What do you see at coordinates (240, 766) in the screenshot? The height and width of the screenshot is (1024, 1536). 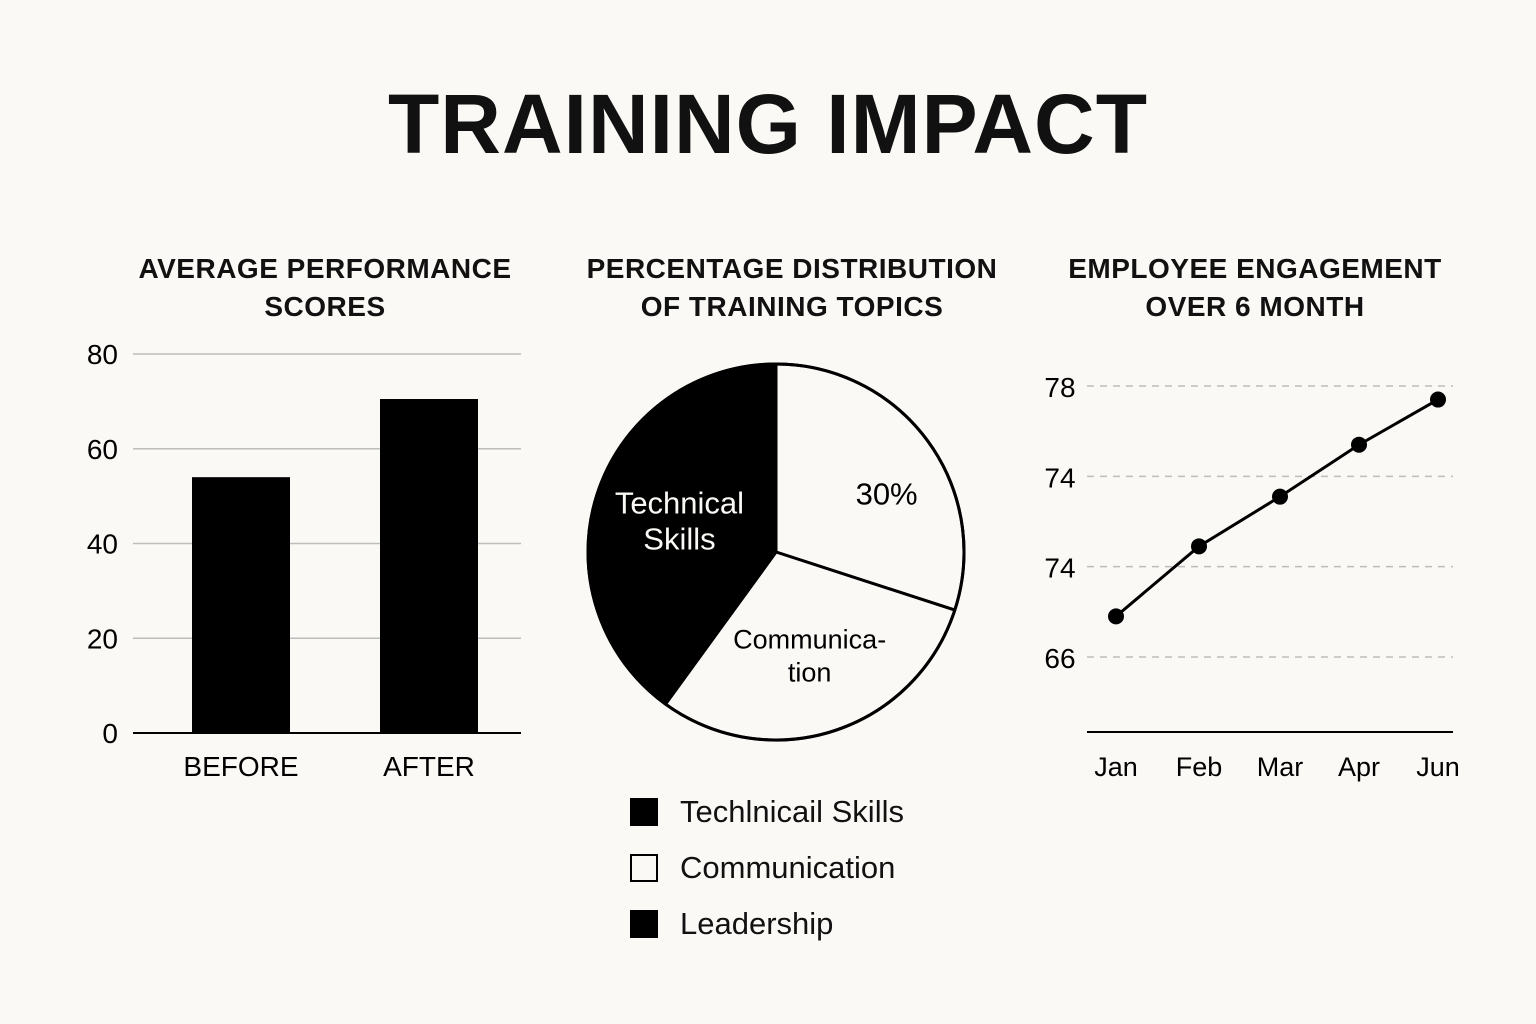 I see `bar-x-tick-label: BEFORE` at bounding box center [240, 766].